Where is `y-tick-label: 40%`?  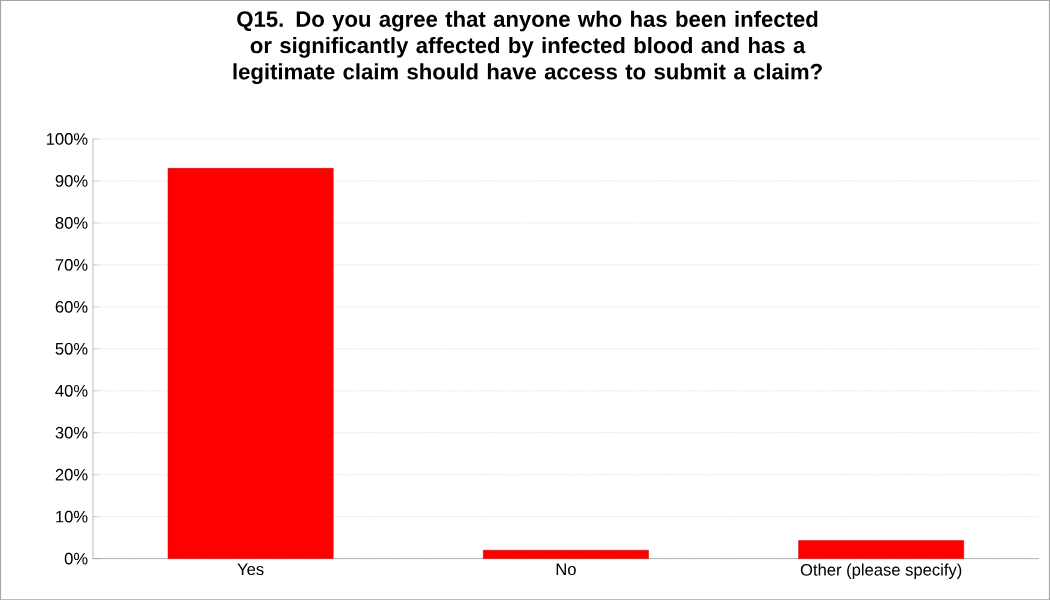 y-tick-label: 40% is located at coordinates (71, 390).